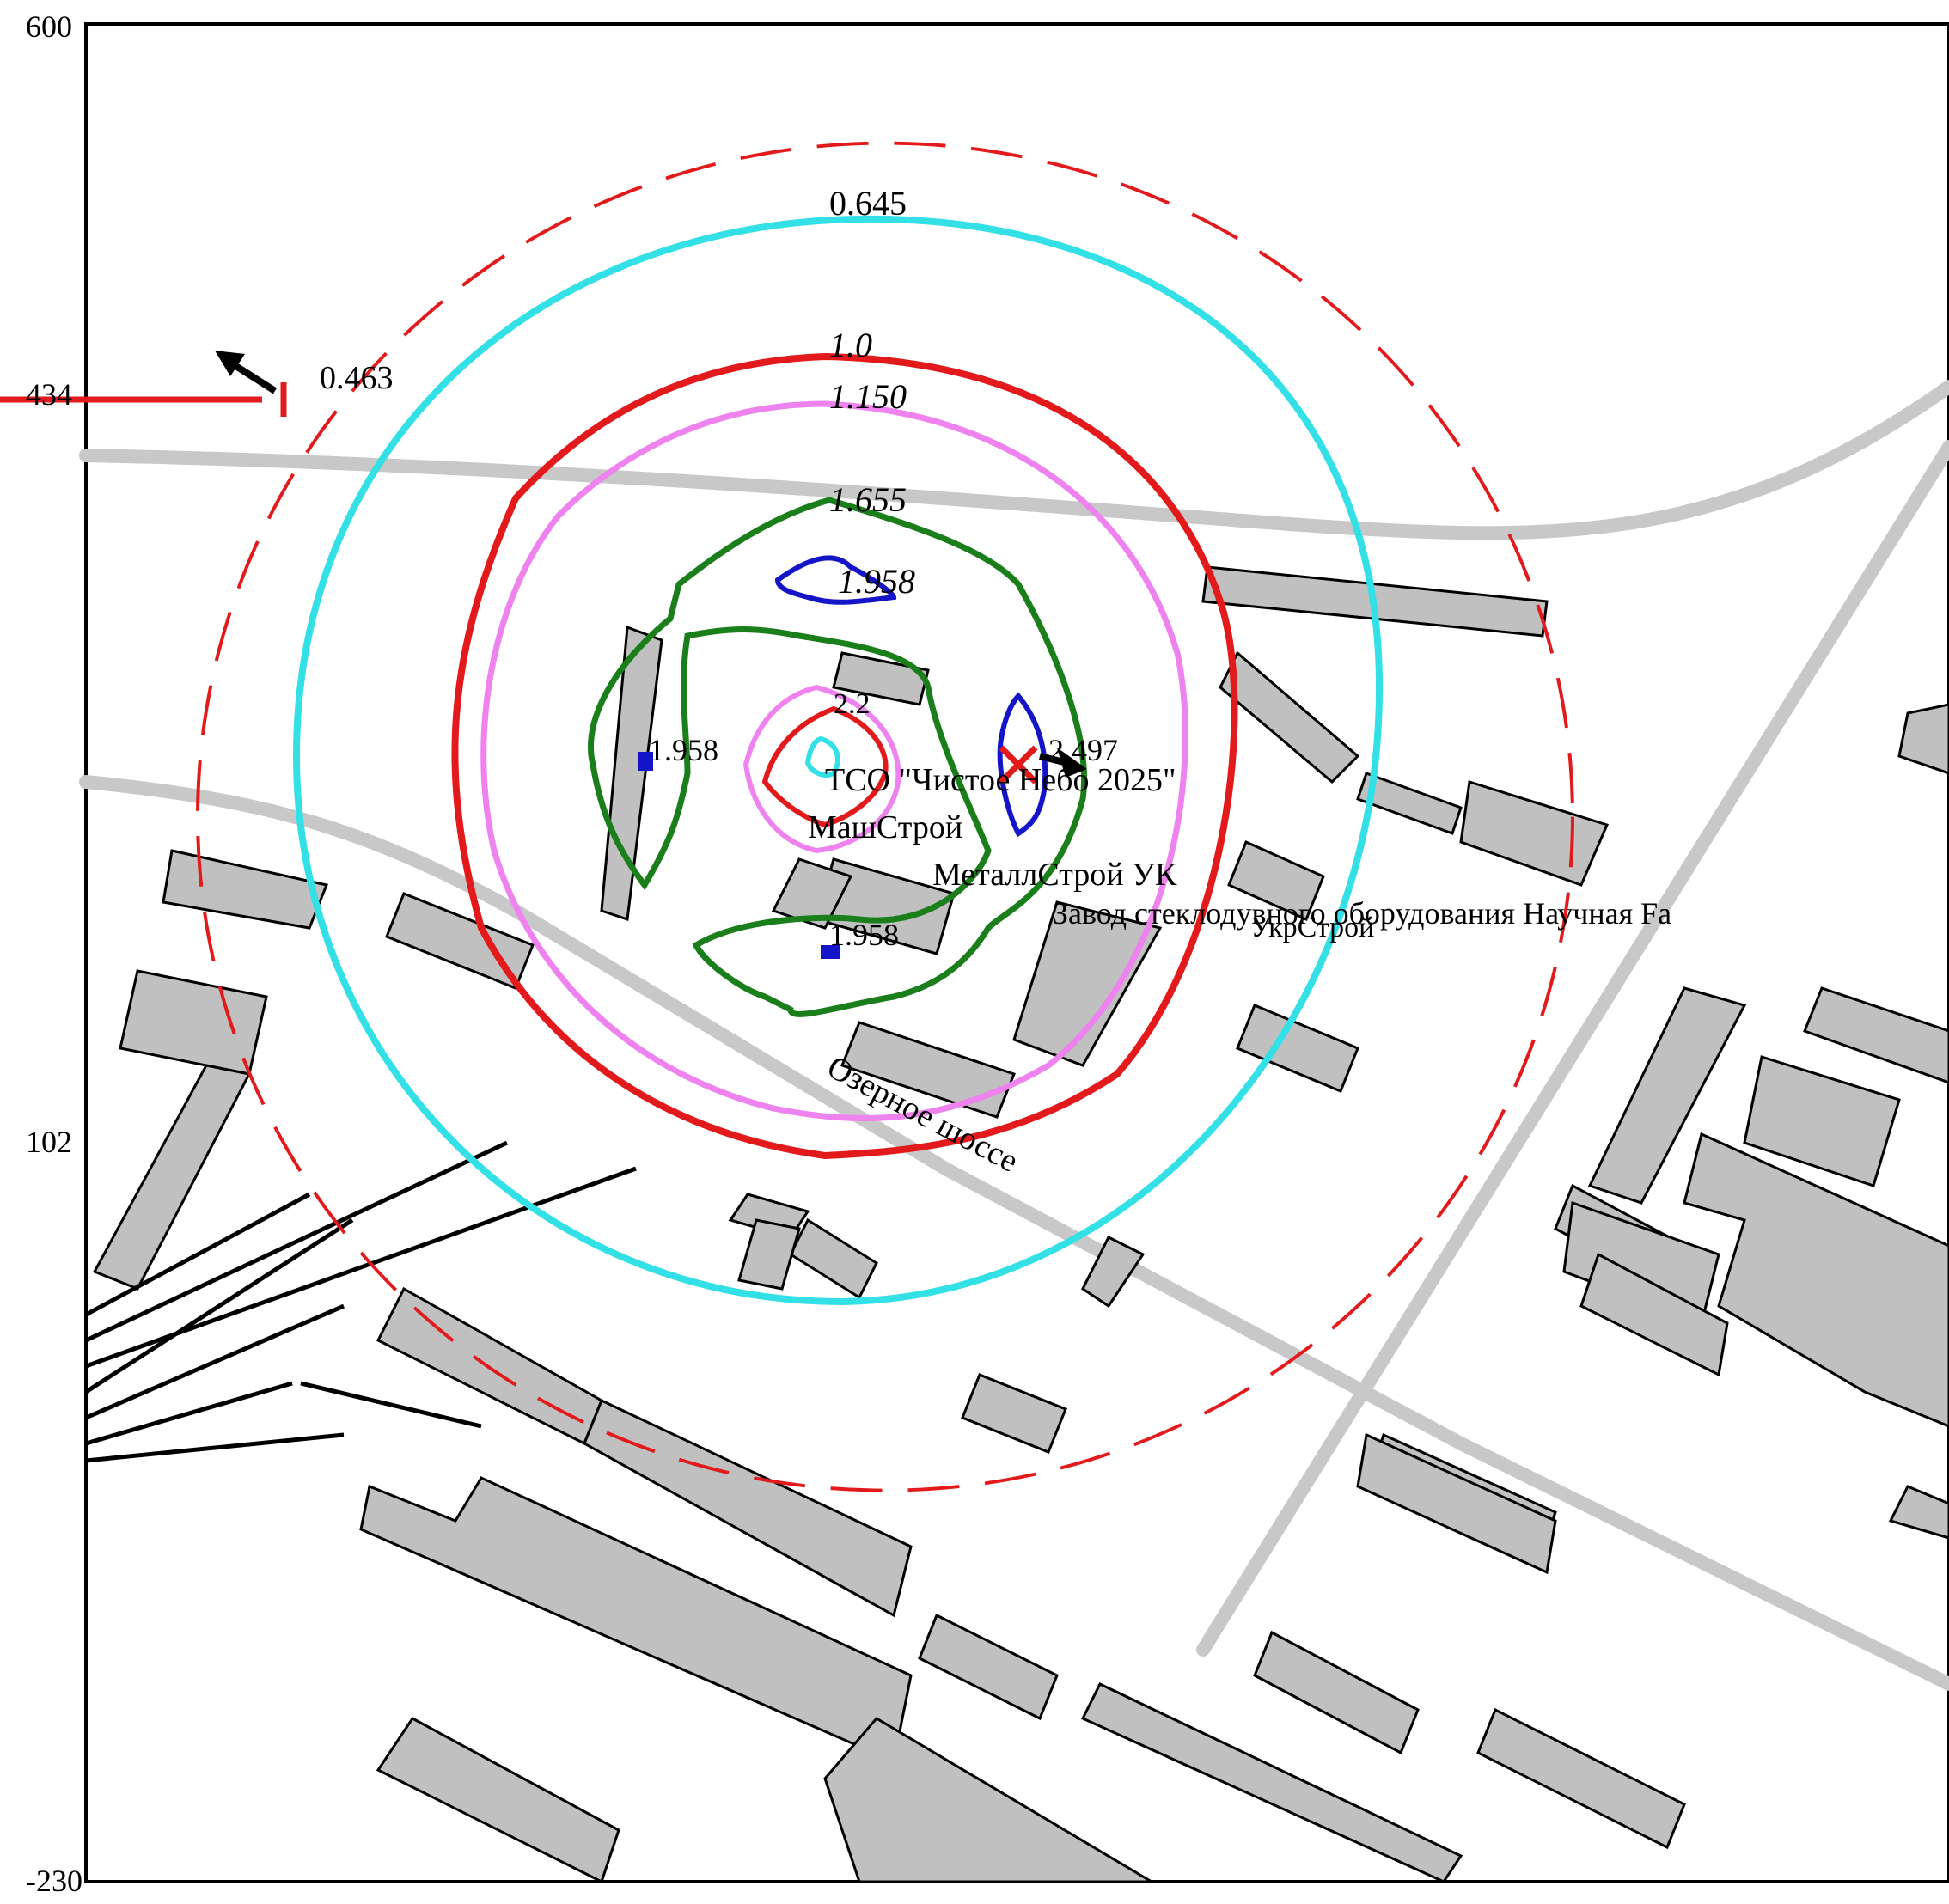 The height and width of the screenshot is (1904, 1949). I want to click on contour-label-1958: 1.958, so click(877, 581).